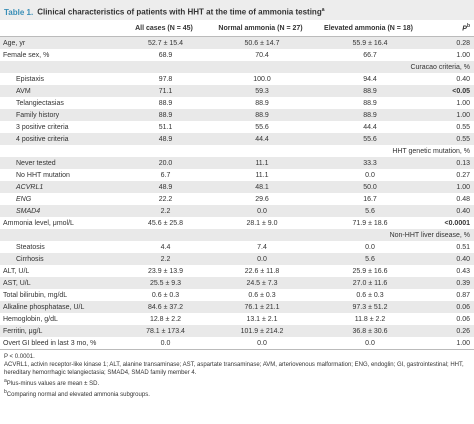 This screenshot has width=474, height=424. What do you see at coordinates (237, 67) in the screenshot?
I see `row-label: Curacao criteria, %` at bounding box center [237, 67].